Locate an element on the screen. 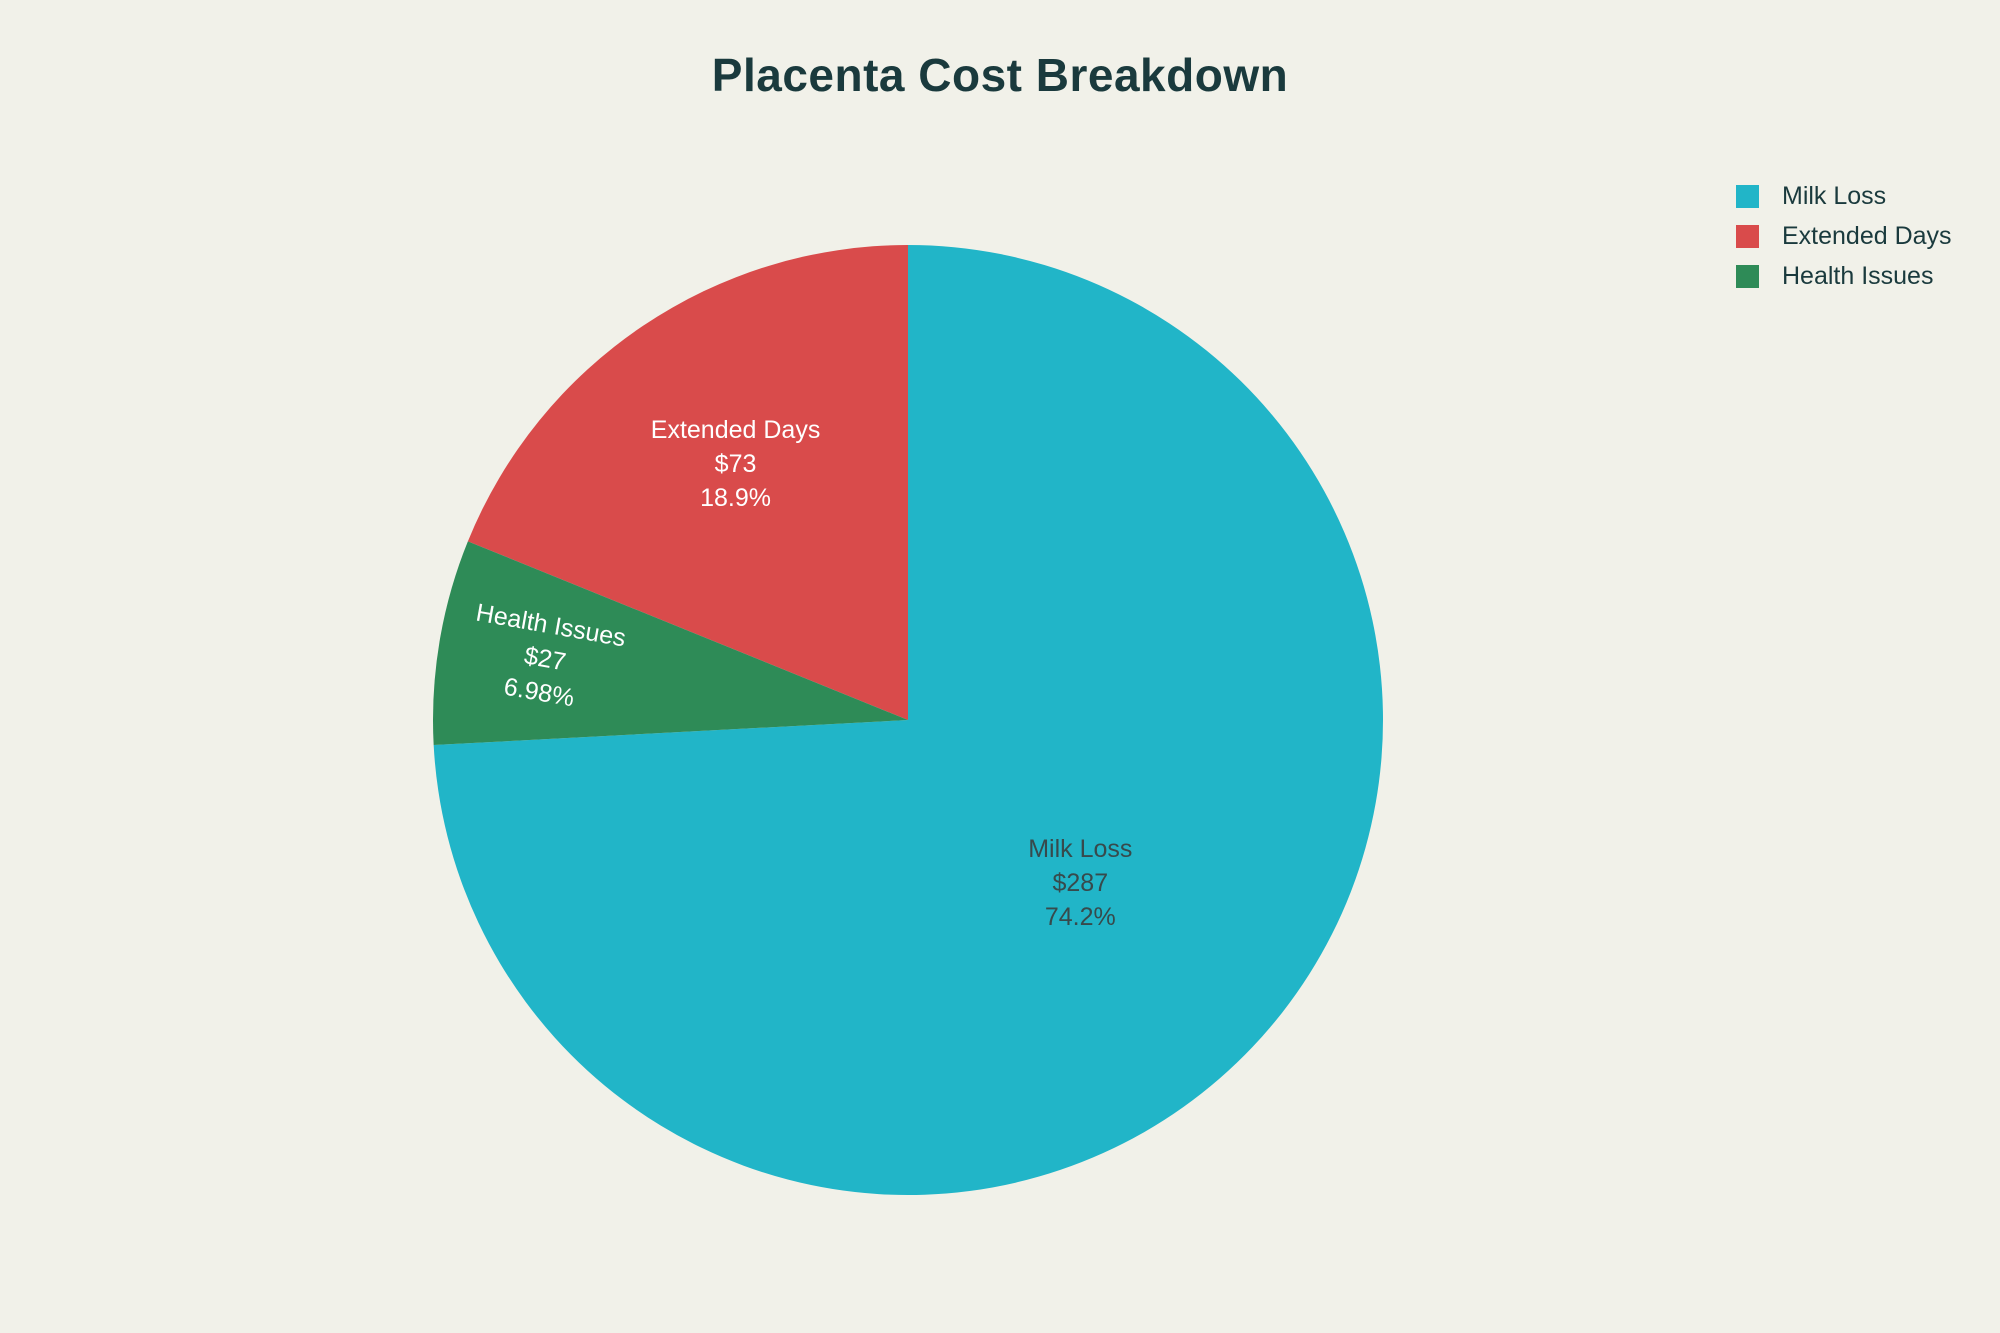  legend: Milk Loss Extended Days Health Issues is located at coordinates (1844, 242).